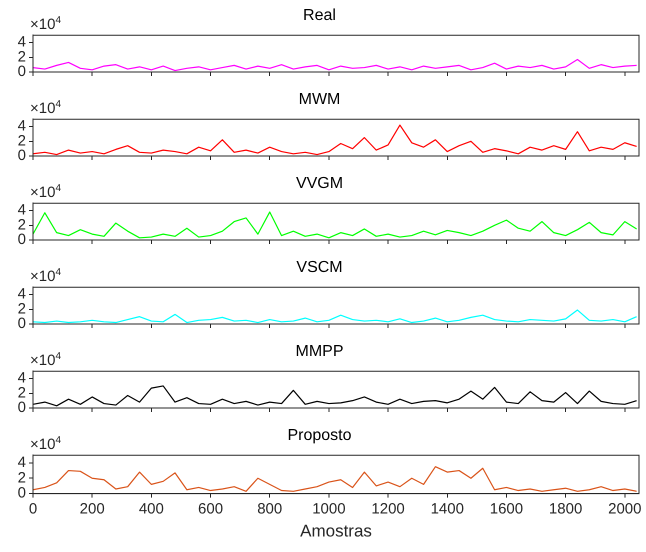  What do you see at coordinates (319, 435) in the screenshot?
I see `chart-title: Proposto` at bounding box center [319, 435].